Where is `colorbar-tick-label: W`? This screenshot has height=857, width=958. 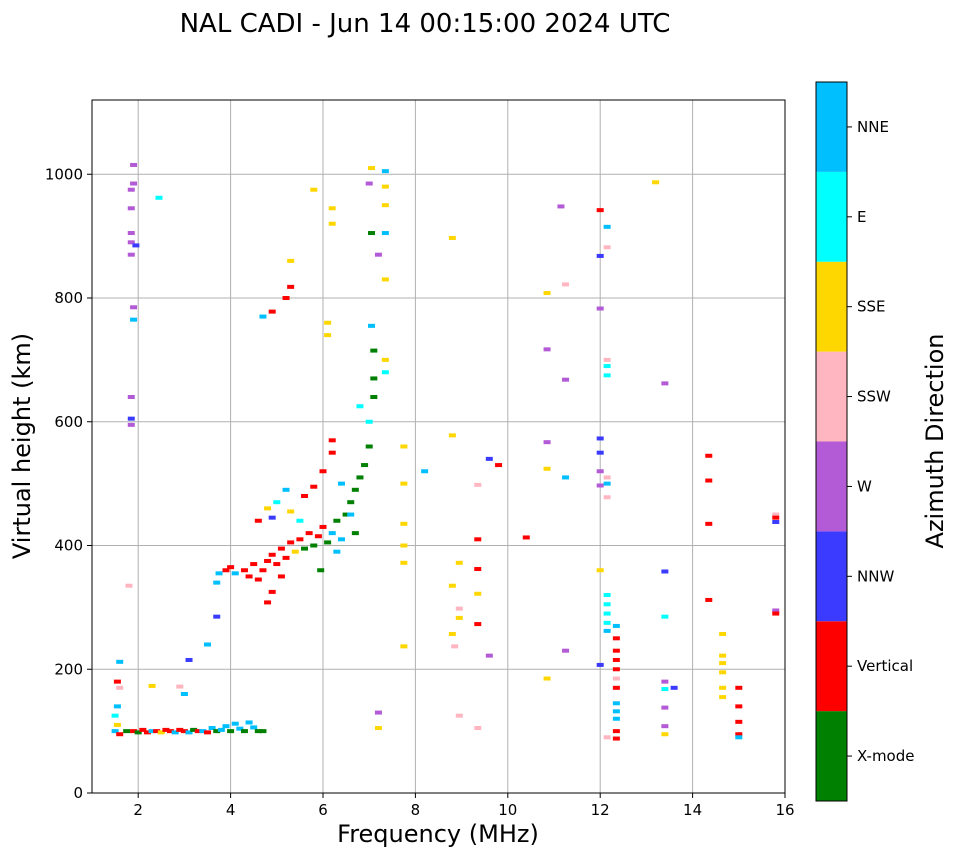
colorbar-tick-label: W is located at coordinates (864, 486).